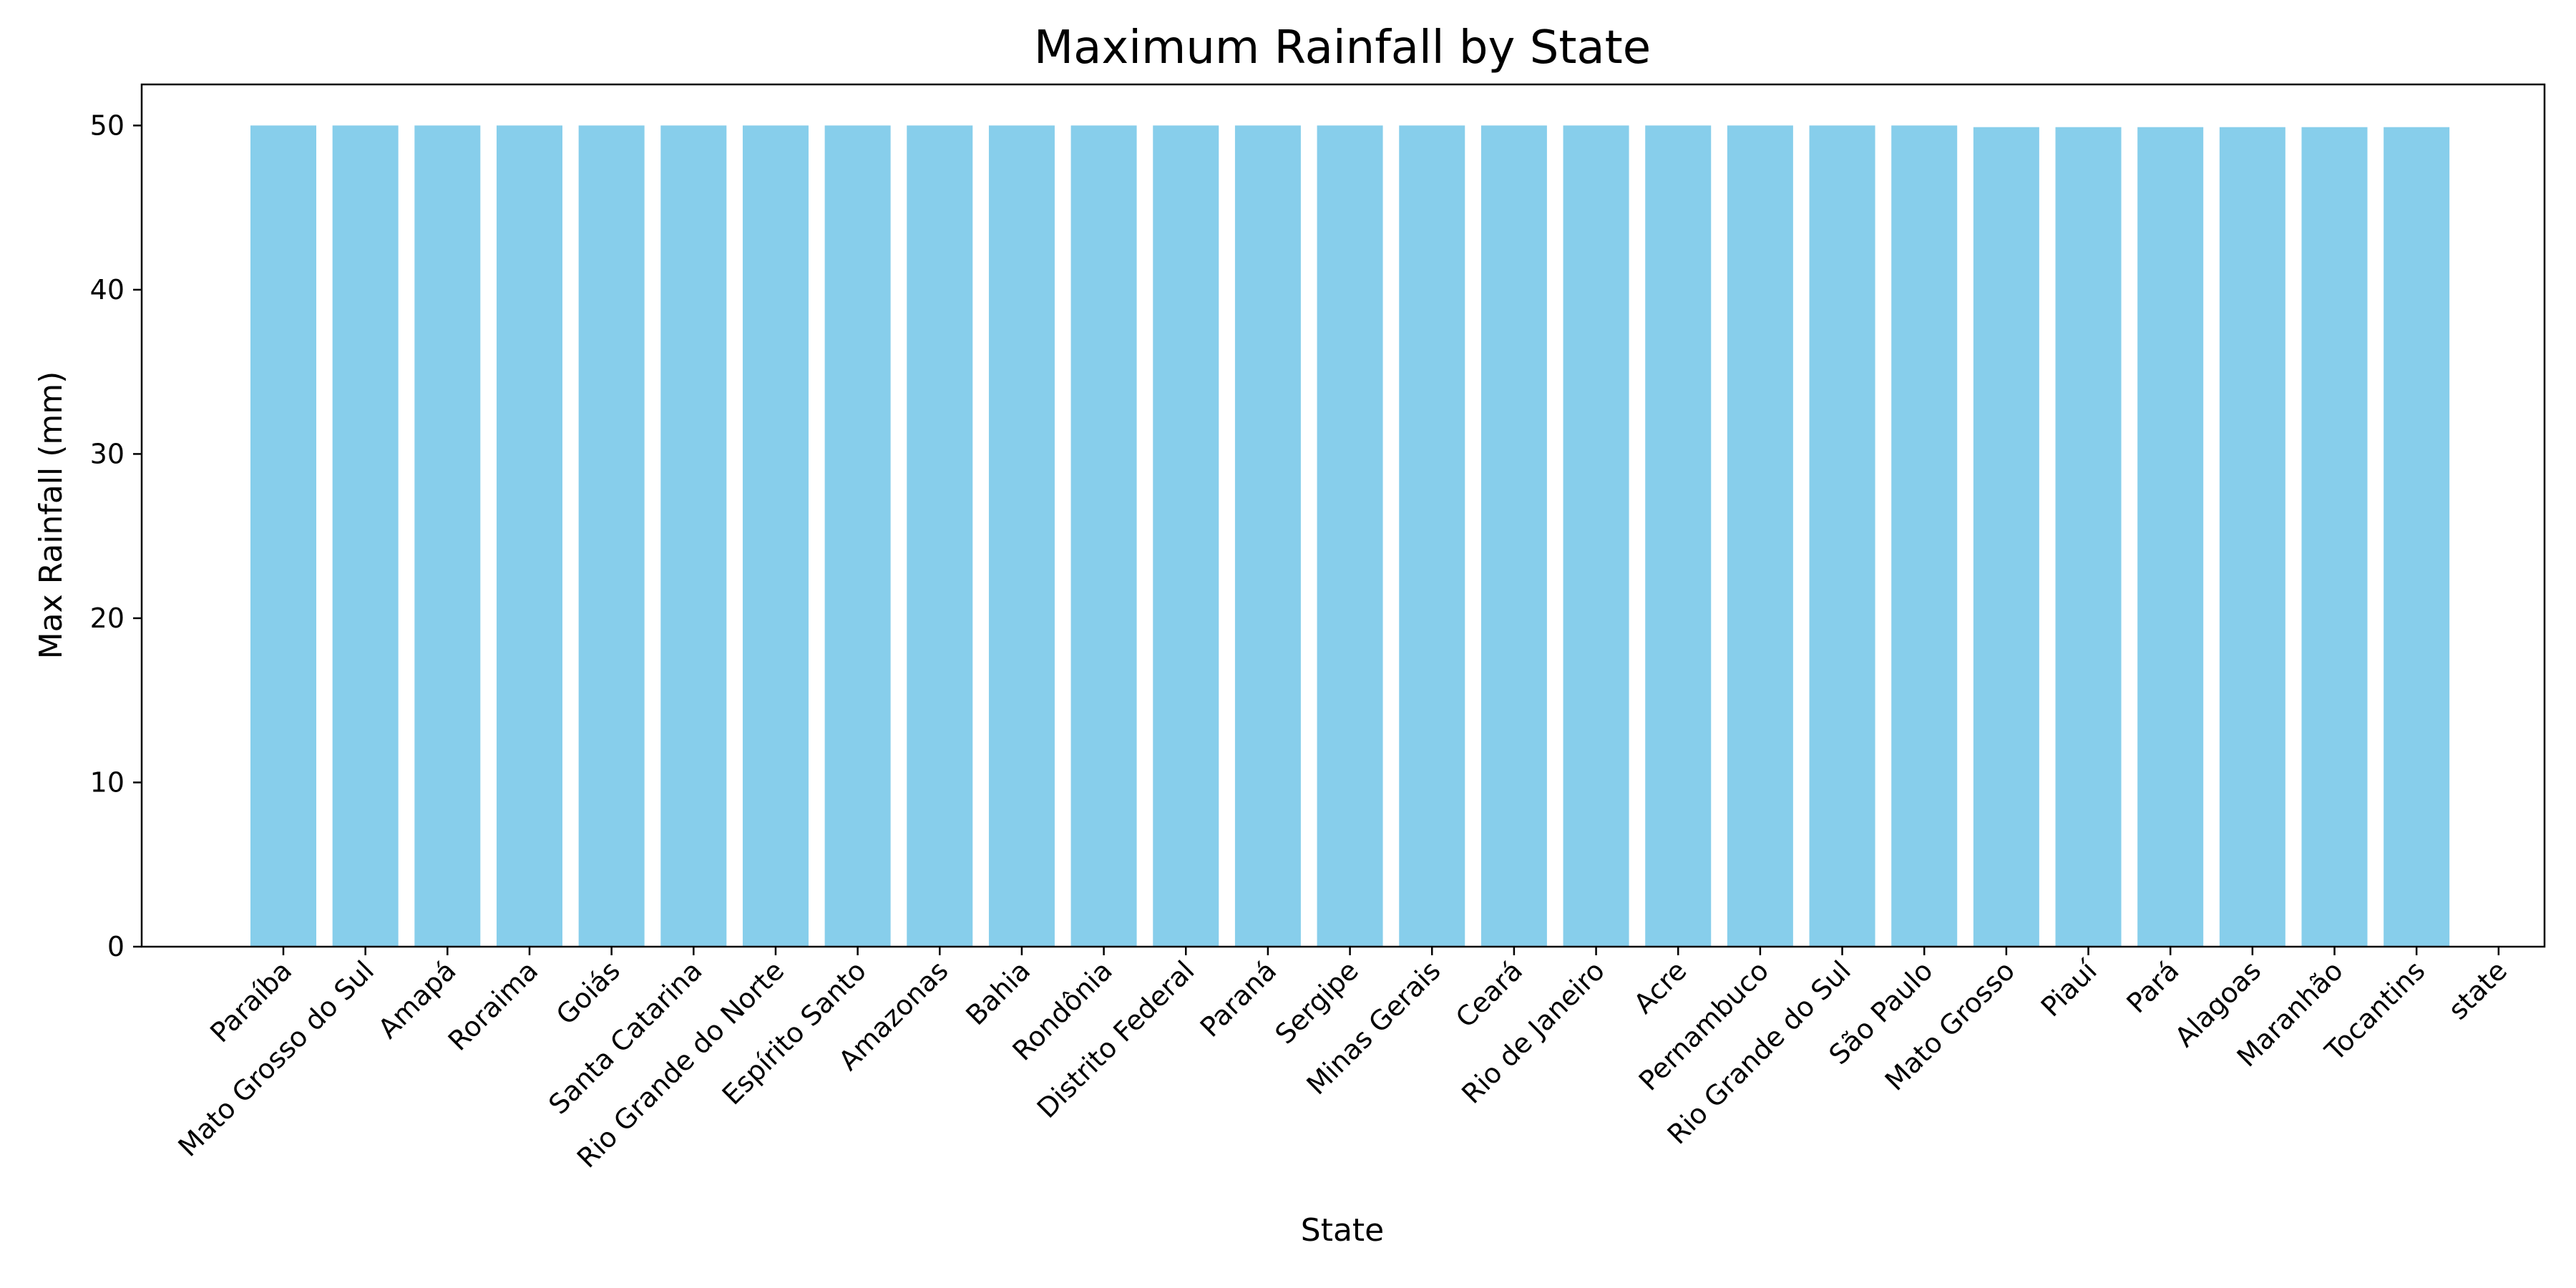 The width and height of the screenshot is (2576, 1288). Describe the element at coordinates (116, 535) in the screenshot. I see `y-axis: 0 10 20 30 40 50` at that location.